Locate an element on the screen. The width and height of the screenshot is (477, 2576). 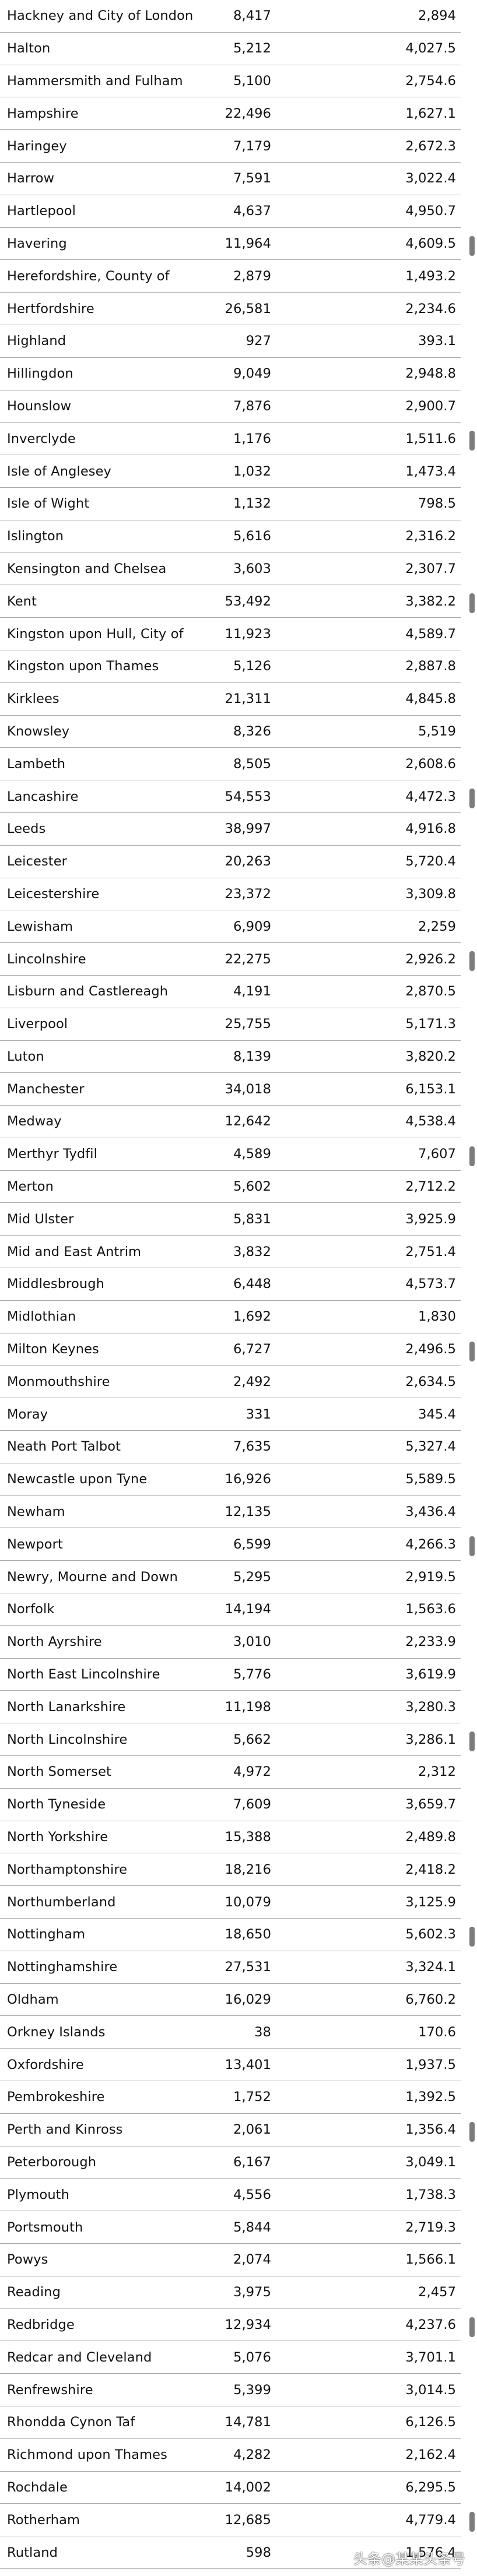
table-row: Peterborough 6,167 3,049.1 is located at coordinates (230, 2163).